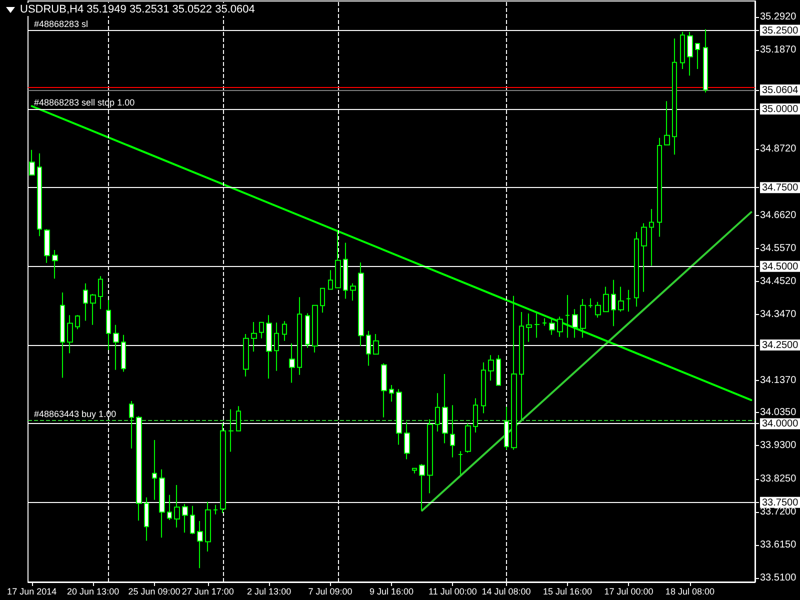 This screenshot has width=800, height=600. I want to click on y-tick-label: 34.1370, so click(778, 380).